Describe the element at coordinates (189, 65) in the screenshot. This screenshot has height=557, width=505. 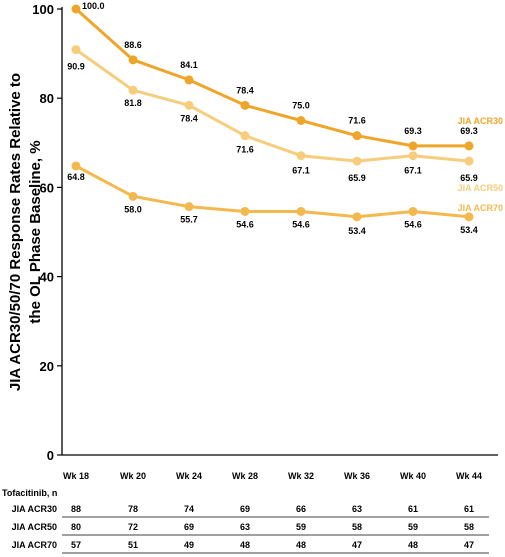
I see `data-label: 84.1` at that location.